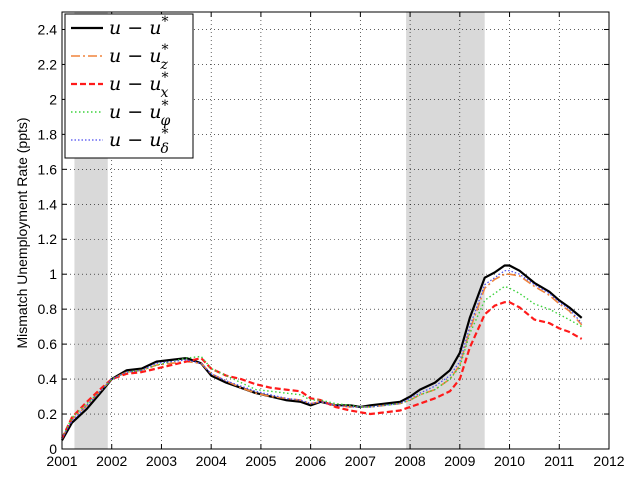  Describe the element at coordinates (360, 461) in the screenshot. I see `x-tick-label: 2007` at that location.